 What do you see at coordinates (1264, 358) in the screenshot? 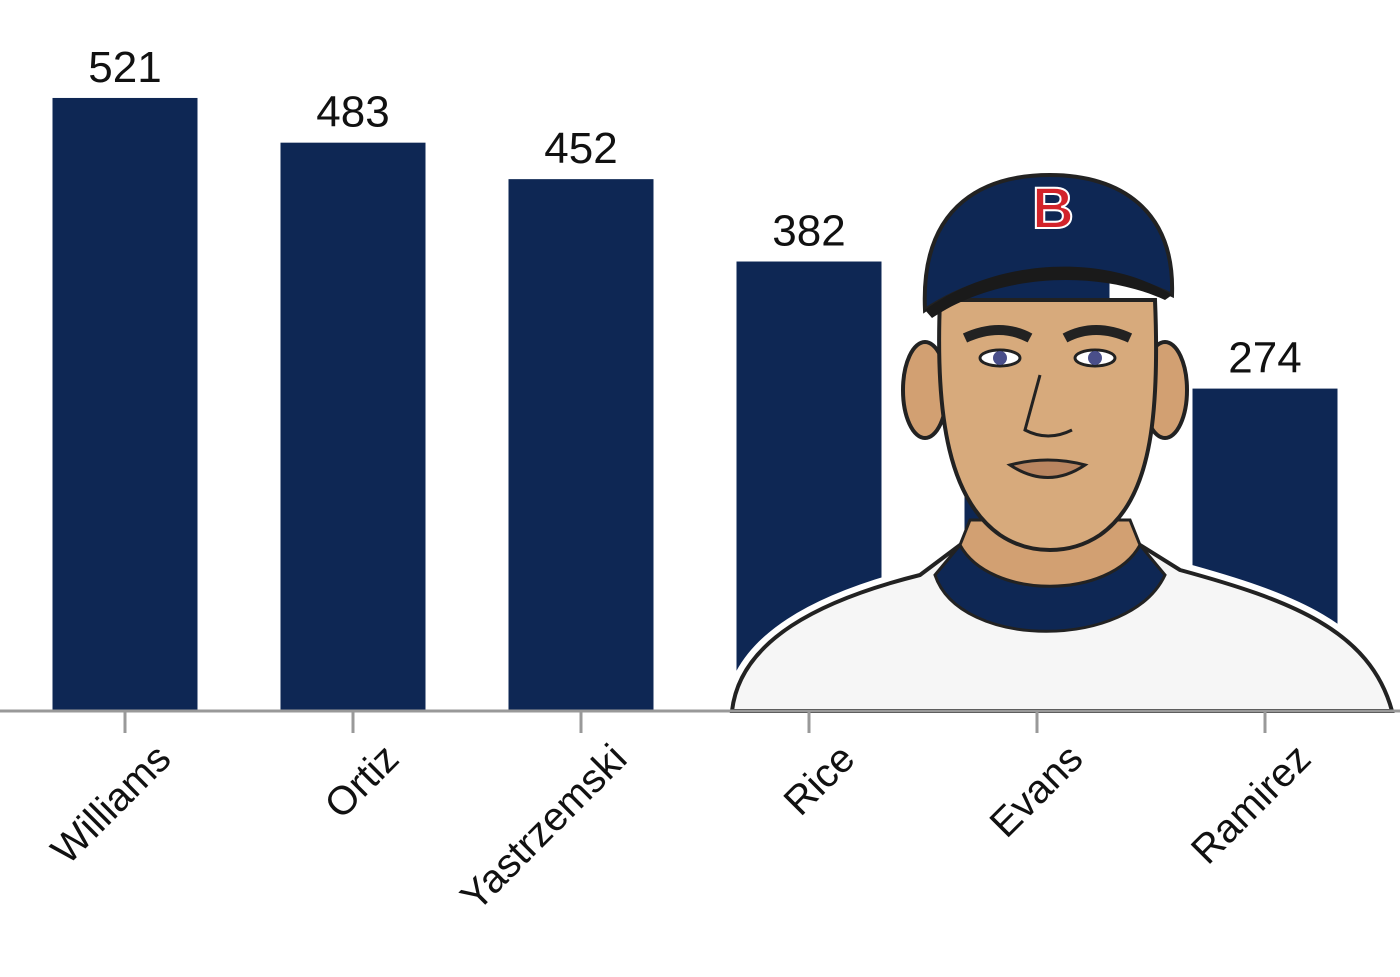
I see `value-label: 274` at bounding box center [1264, 358].